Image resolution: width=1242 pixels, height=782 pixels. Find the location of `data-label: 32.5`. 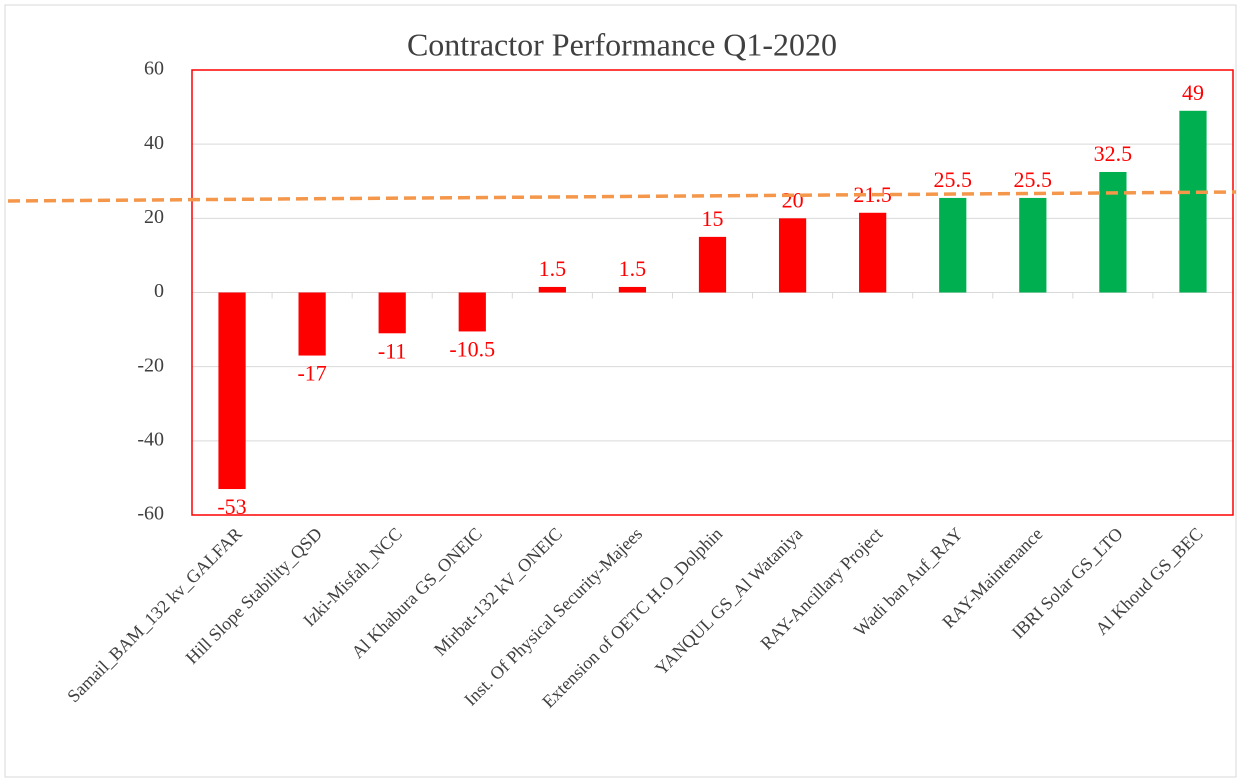

data-label: 32.5 is located at coordinates (1113, 153).